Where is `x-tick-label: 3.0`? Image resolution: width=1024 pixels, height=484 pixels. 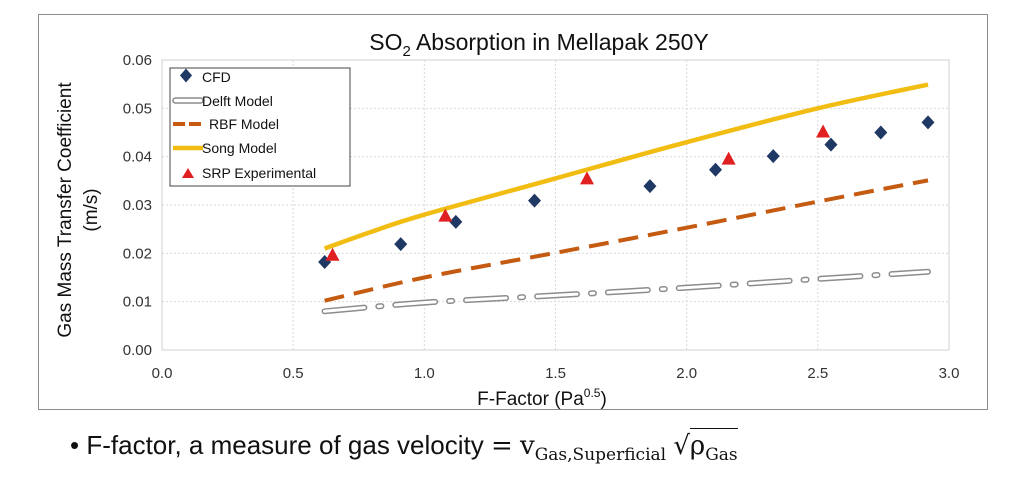 x-tick-label: 3.0 is located at coordinates (949, 373).